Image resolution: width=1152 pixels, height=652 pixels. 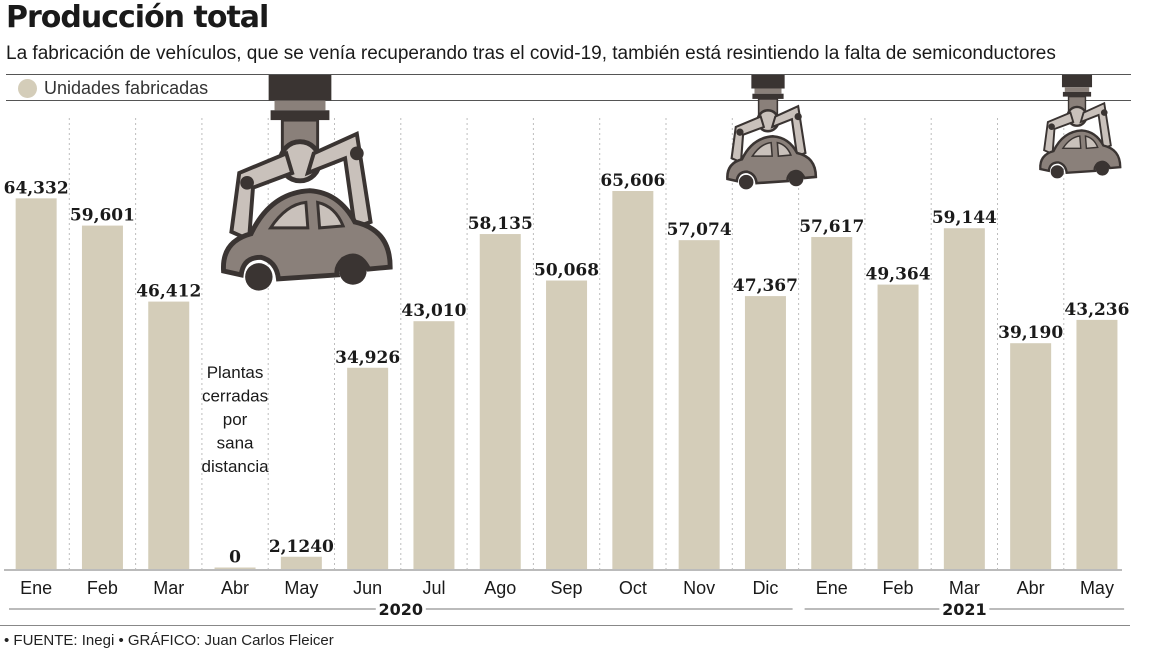 I want to click on data-label: 34,926, so click(x=367, y=358).